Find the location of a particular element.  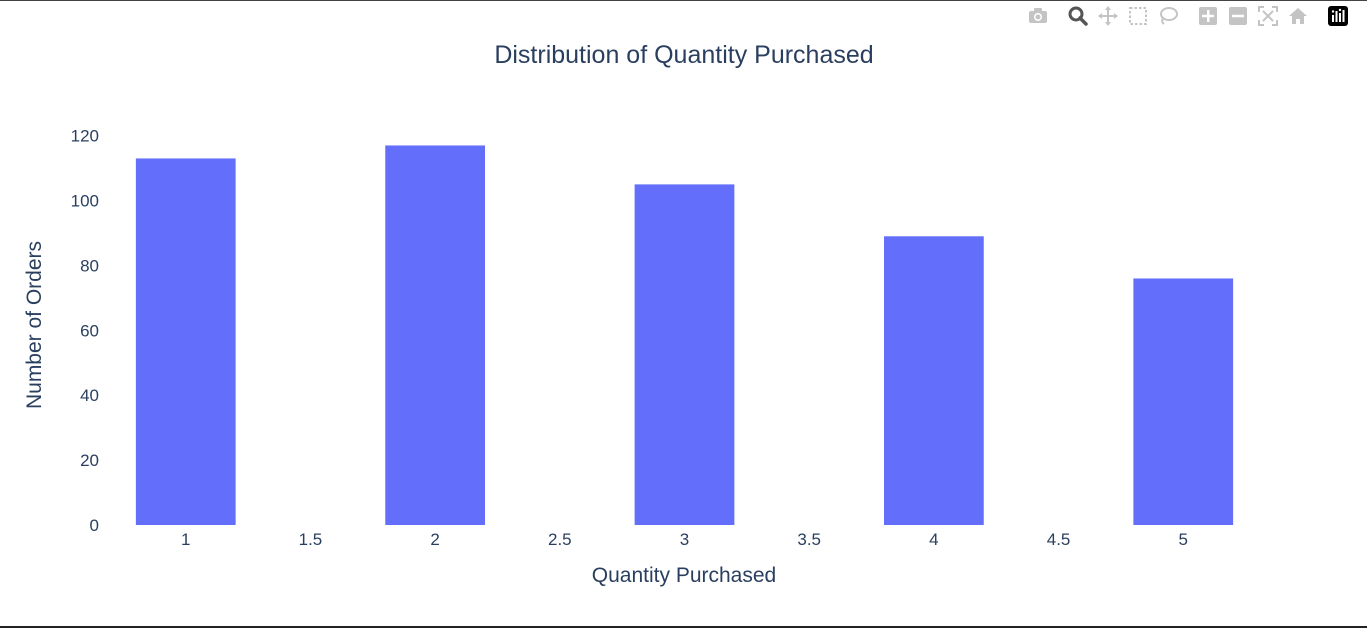

x-axis-title: Quantity Purchased is located at coordinates (684, 575).